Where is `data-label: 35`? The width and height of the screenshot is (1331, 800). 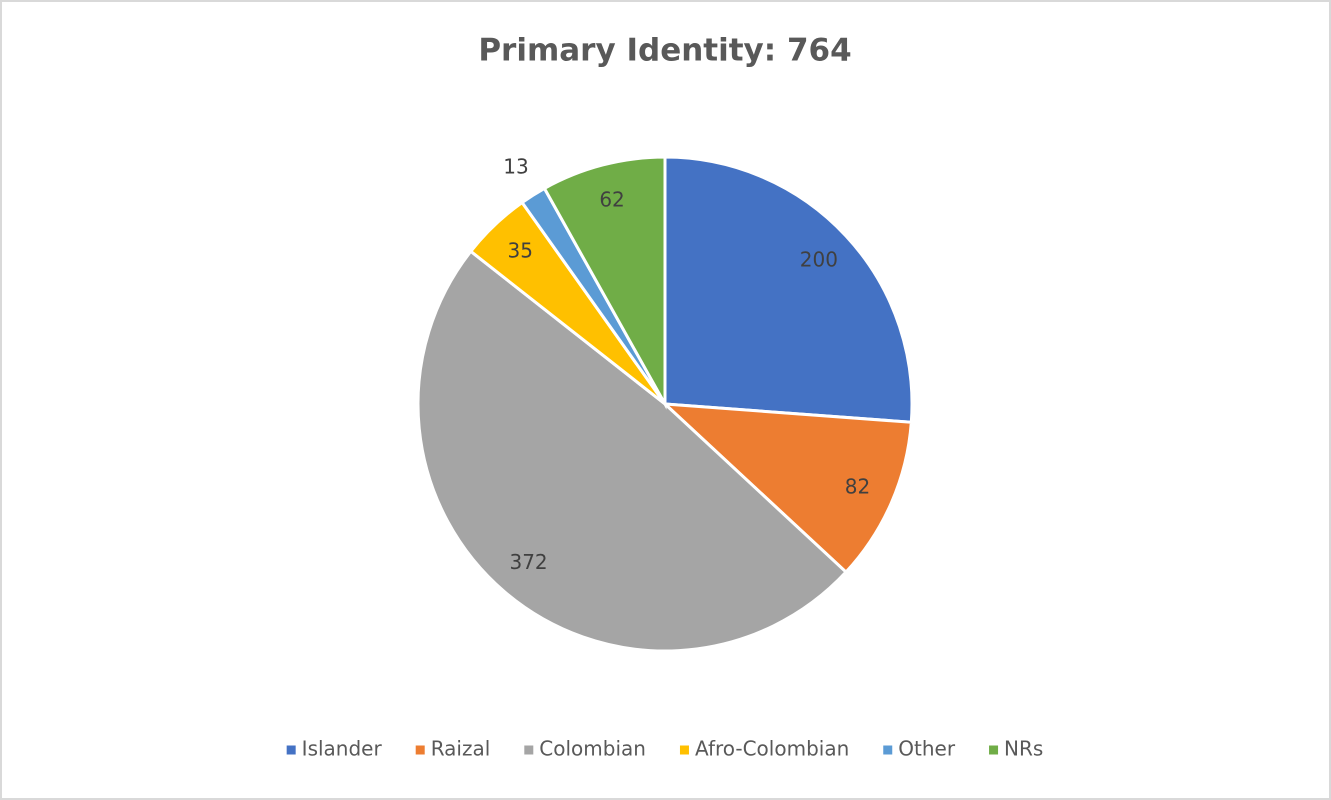 data-label: 35 is located at coordinates (520, 250).